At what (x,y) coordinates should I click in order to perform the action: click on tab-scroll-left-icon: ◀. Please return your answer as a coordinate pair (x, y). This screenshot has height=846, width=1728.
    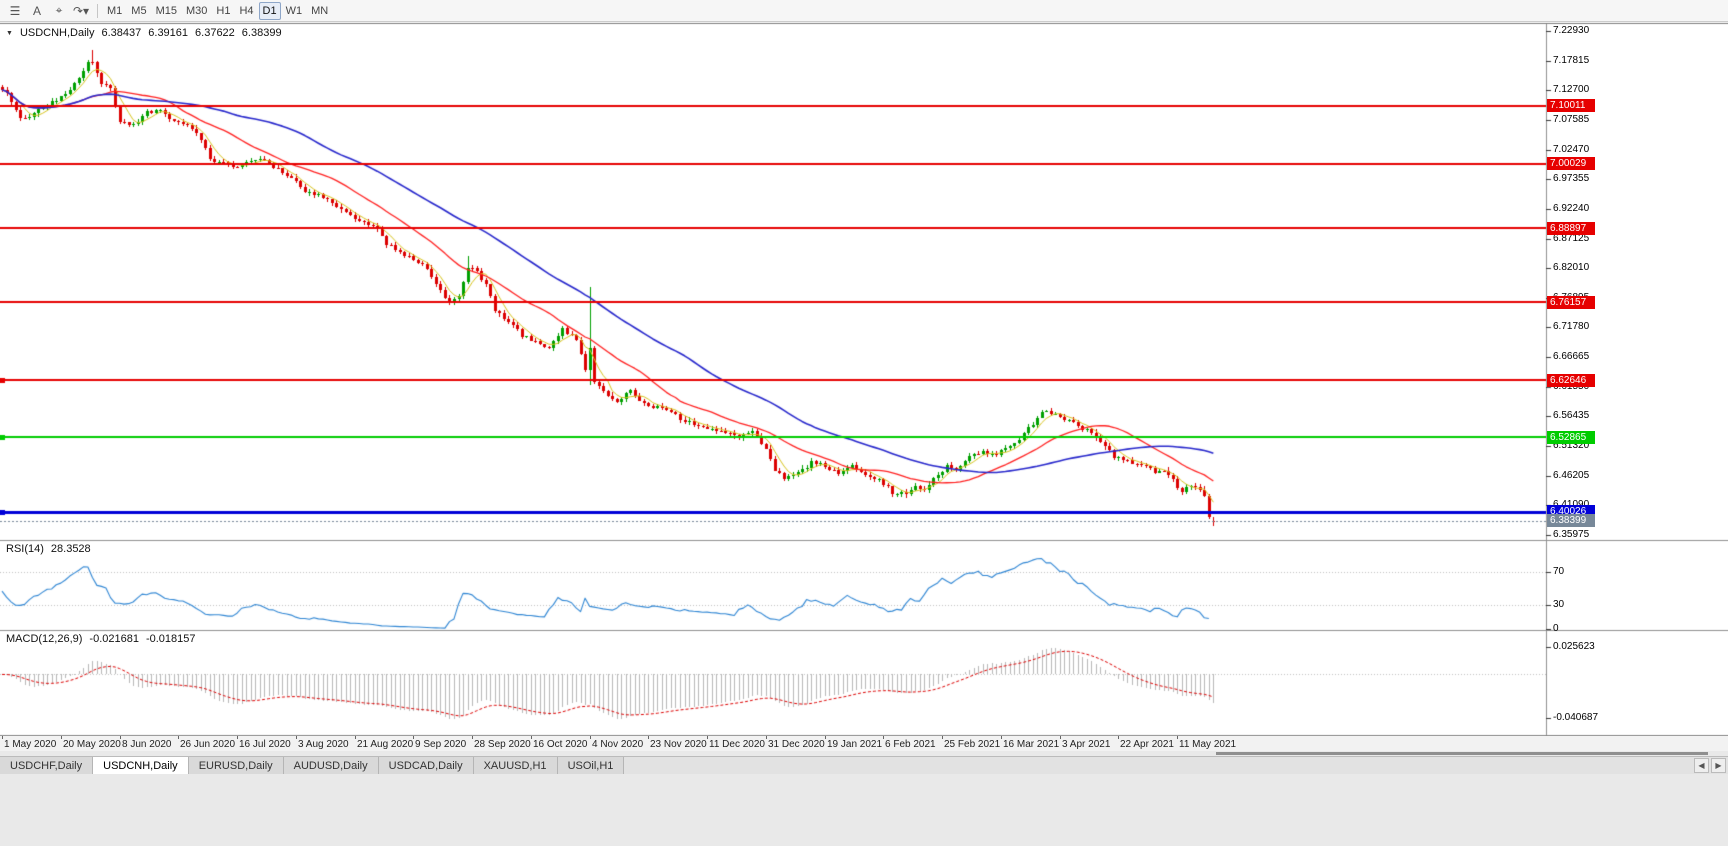
    Looking at the image, I should click on (1701, 765).